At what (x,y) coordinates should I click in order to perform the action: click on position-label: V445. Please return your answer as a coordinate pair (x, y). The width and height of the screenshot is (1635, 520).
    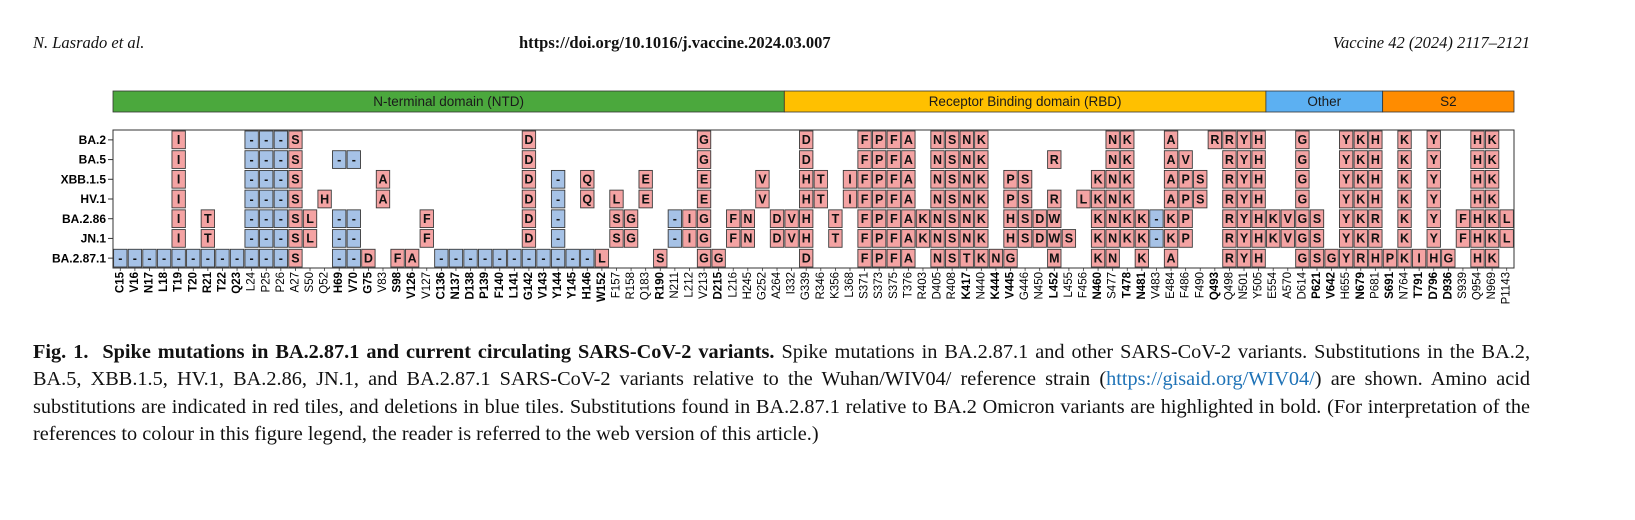
    Looking at the image, I should click on (1011, 284).